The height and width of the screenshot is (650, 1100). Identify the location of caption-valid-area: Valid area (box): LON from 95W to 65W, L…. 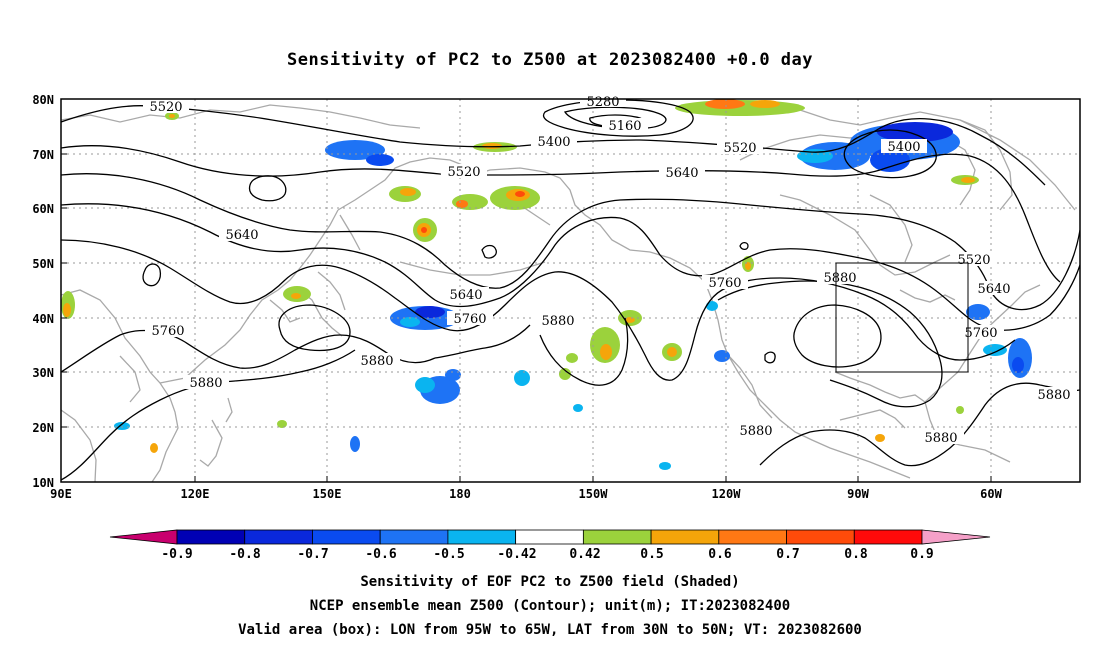
(550, 630).